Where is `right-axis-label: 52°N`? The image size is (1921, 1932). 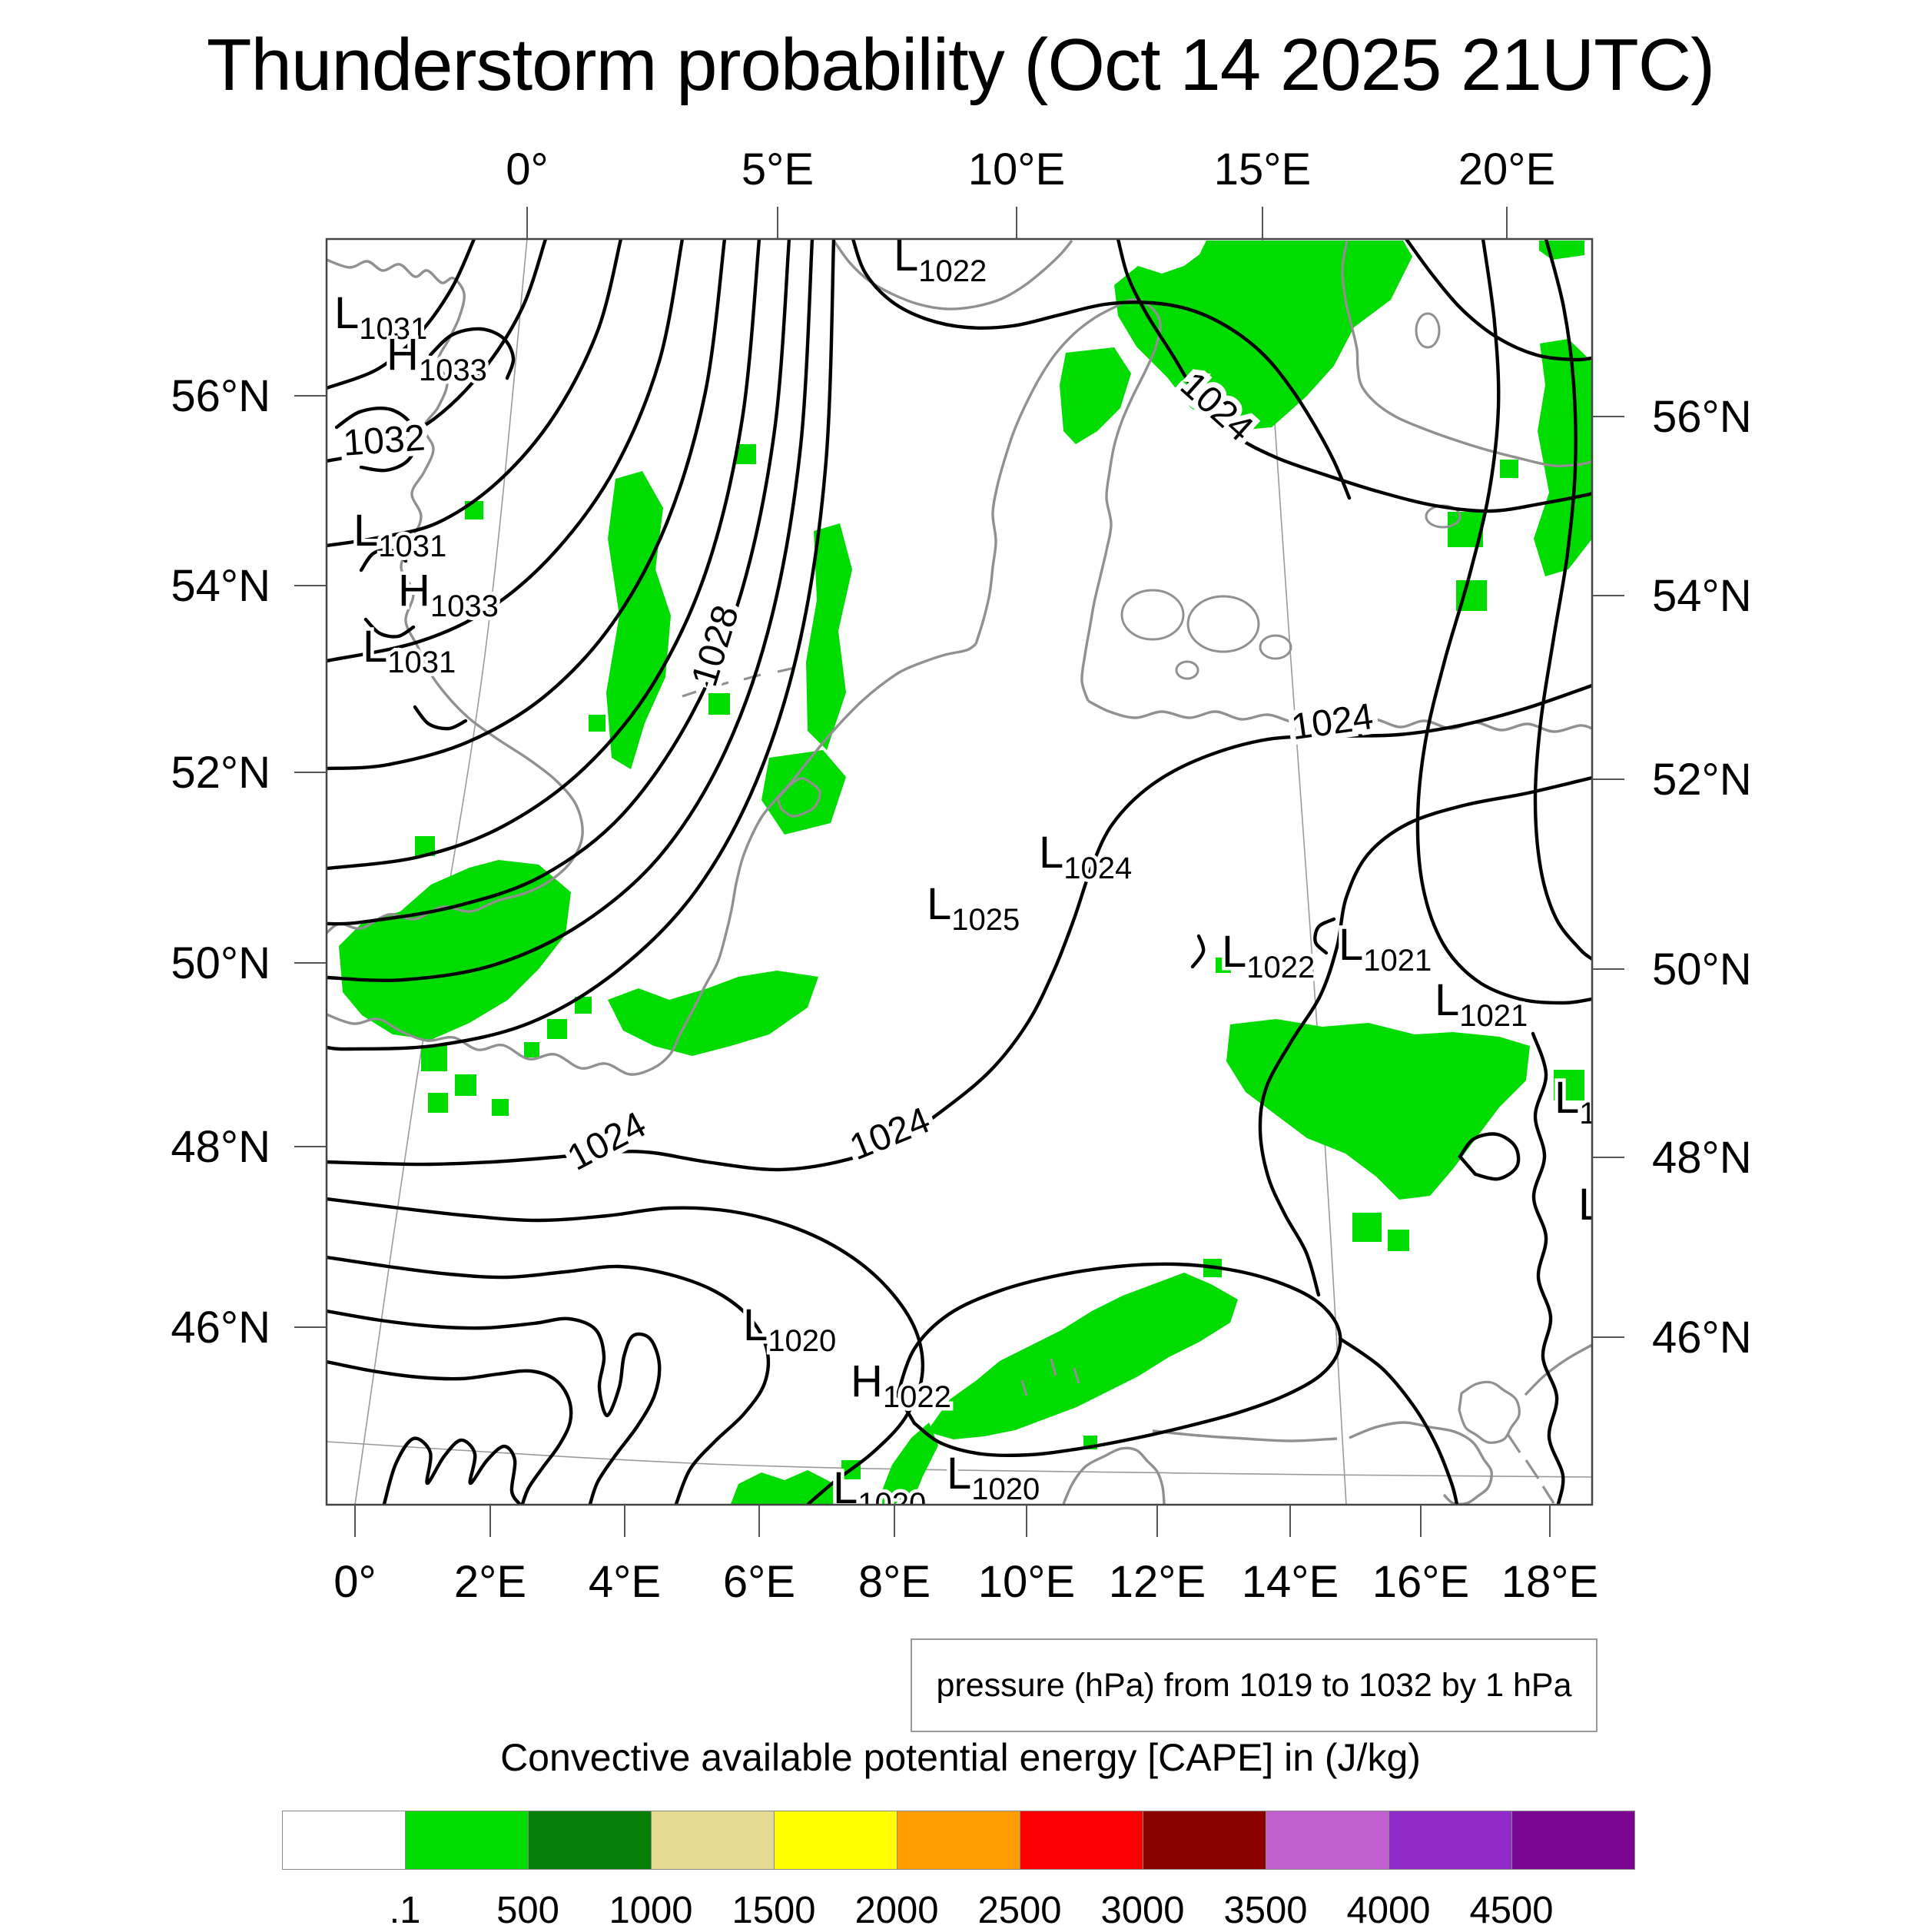 right-axis-label: 52°N is located at coordinates (1702, 780).